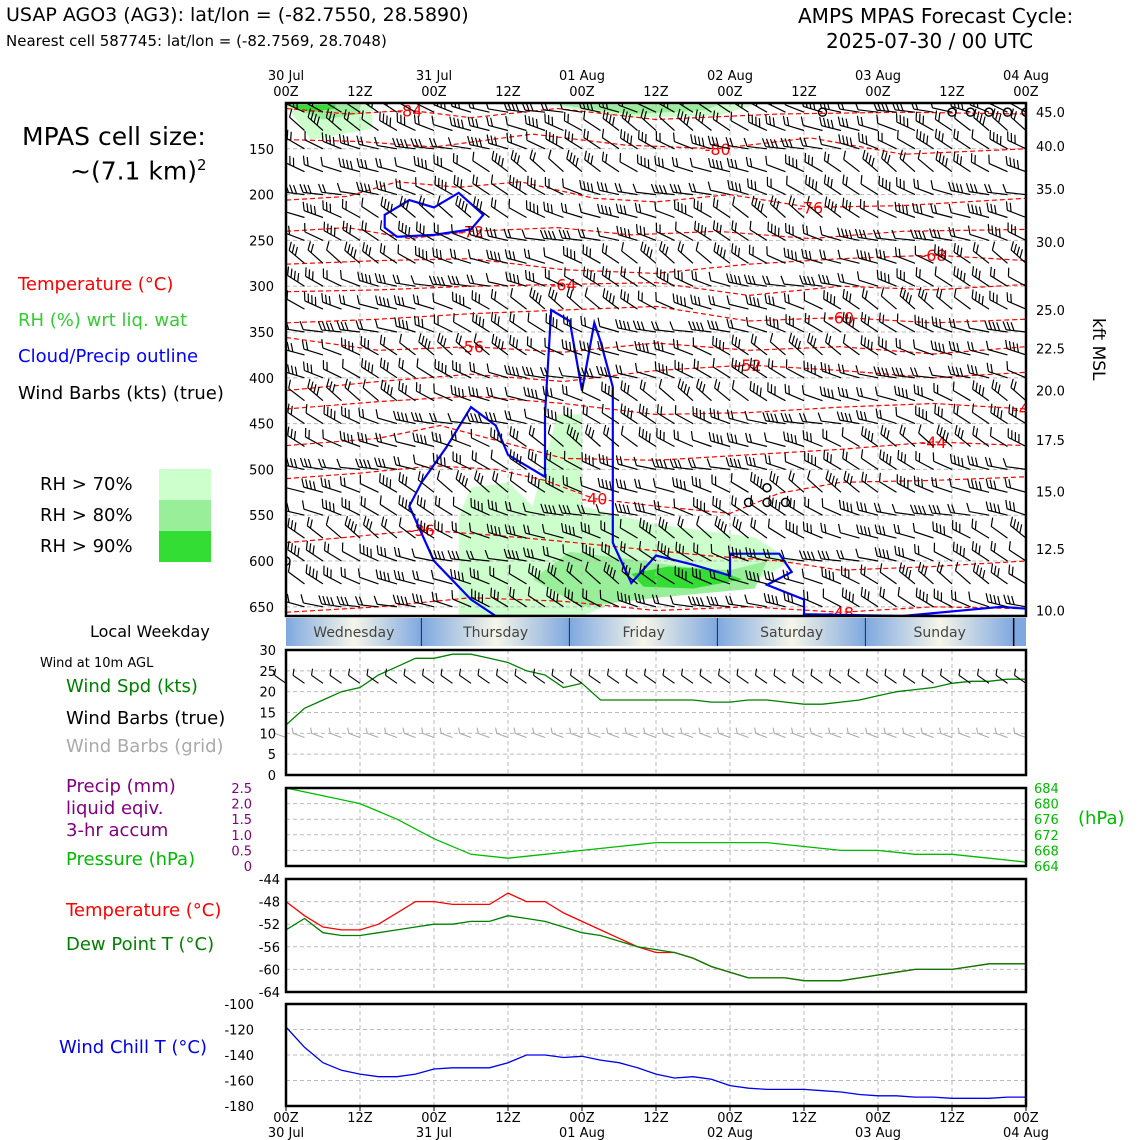  Describe the element at coordinates (804, 1118) in the screenshot. I see `bottom-time-label: 12Z` at that location.